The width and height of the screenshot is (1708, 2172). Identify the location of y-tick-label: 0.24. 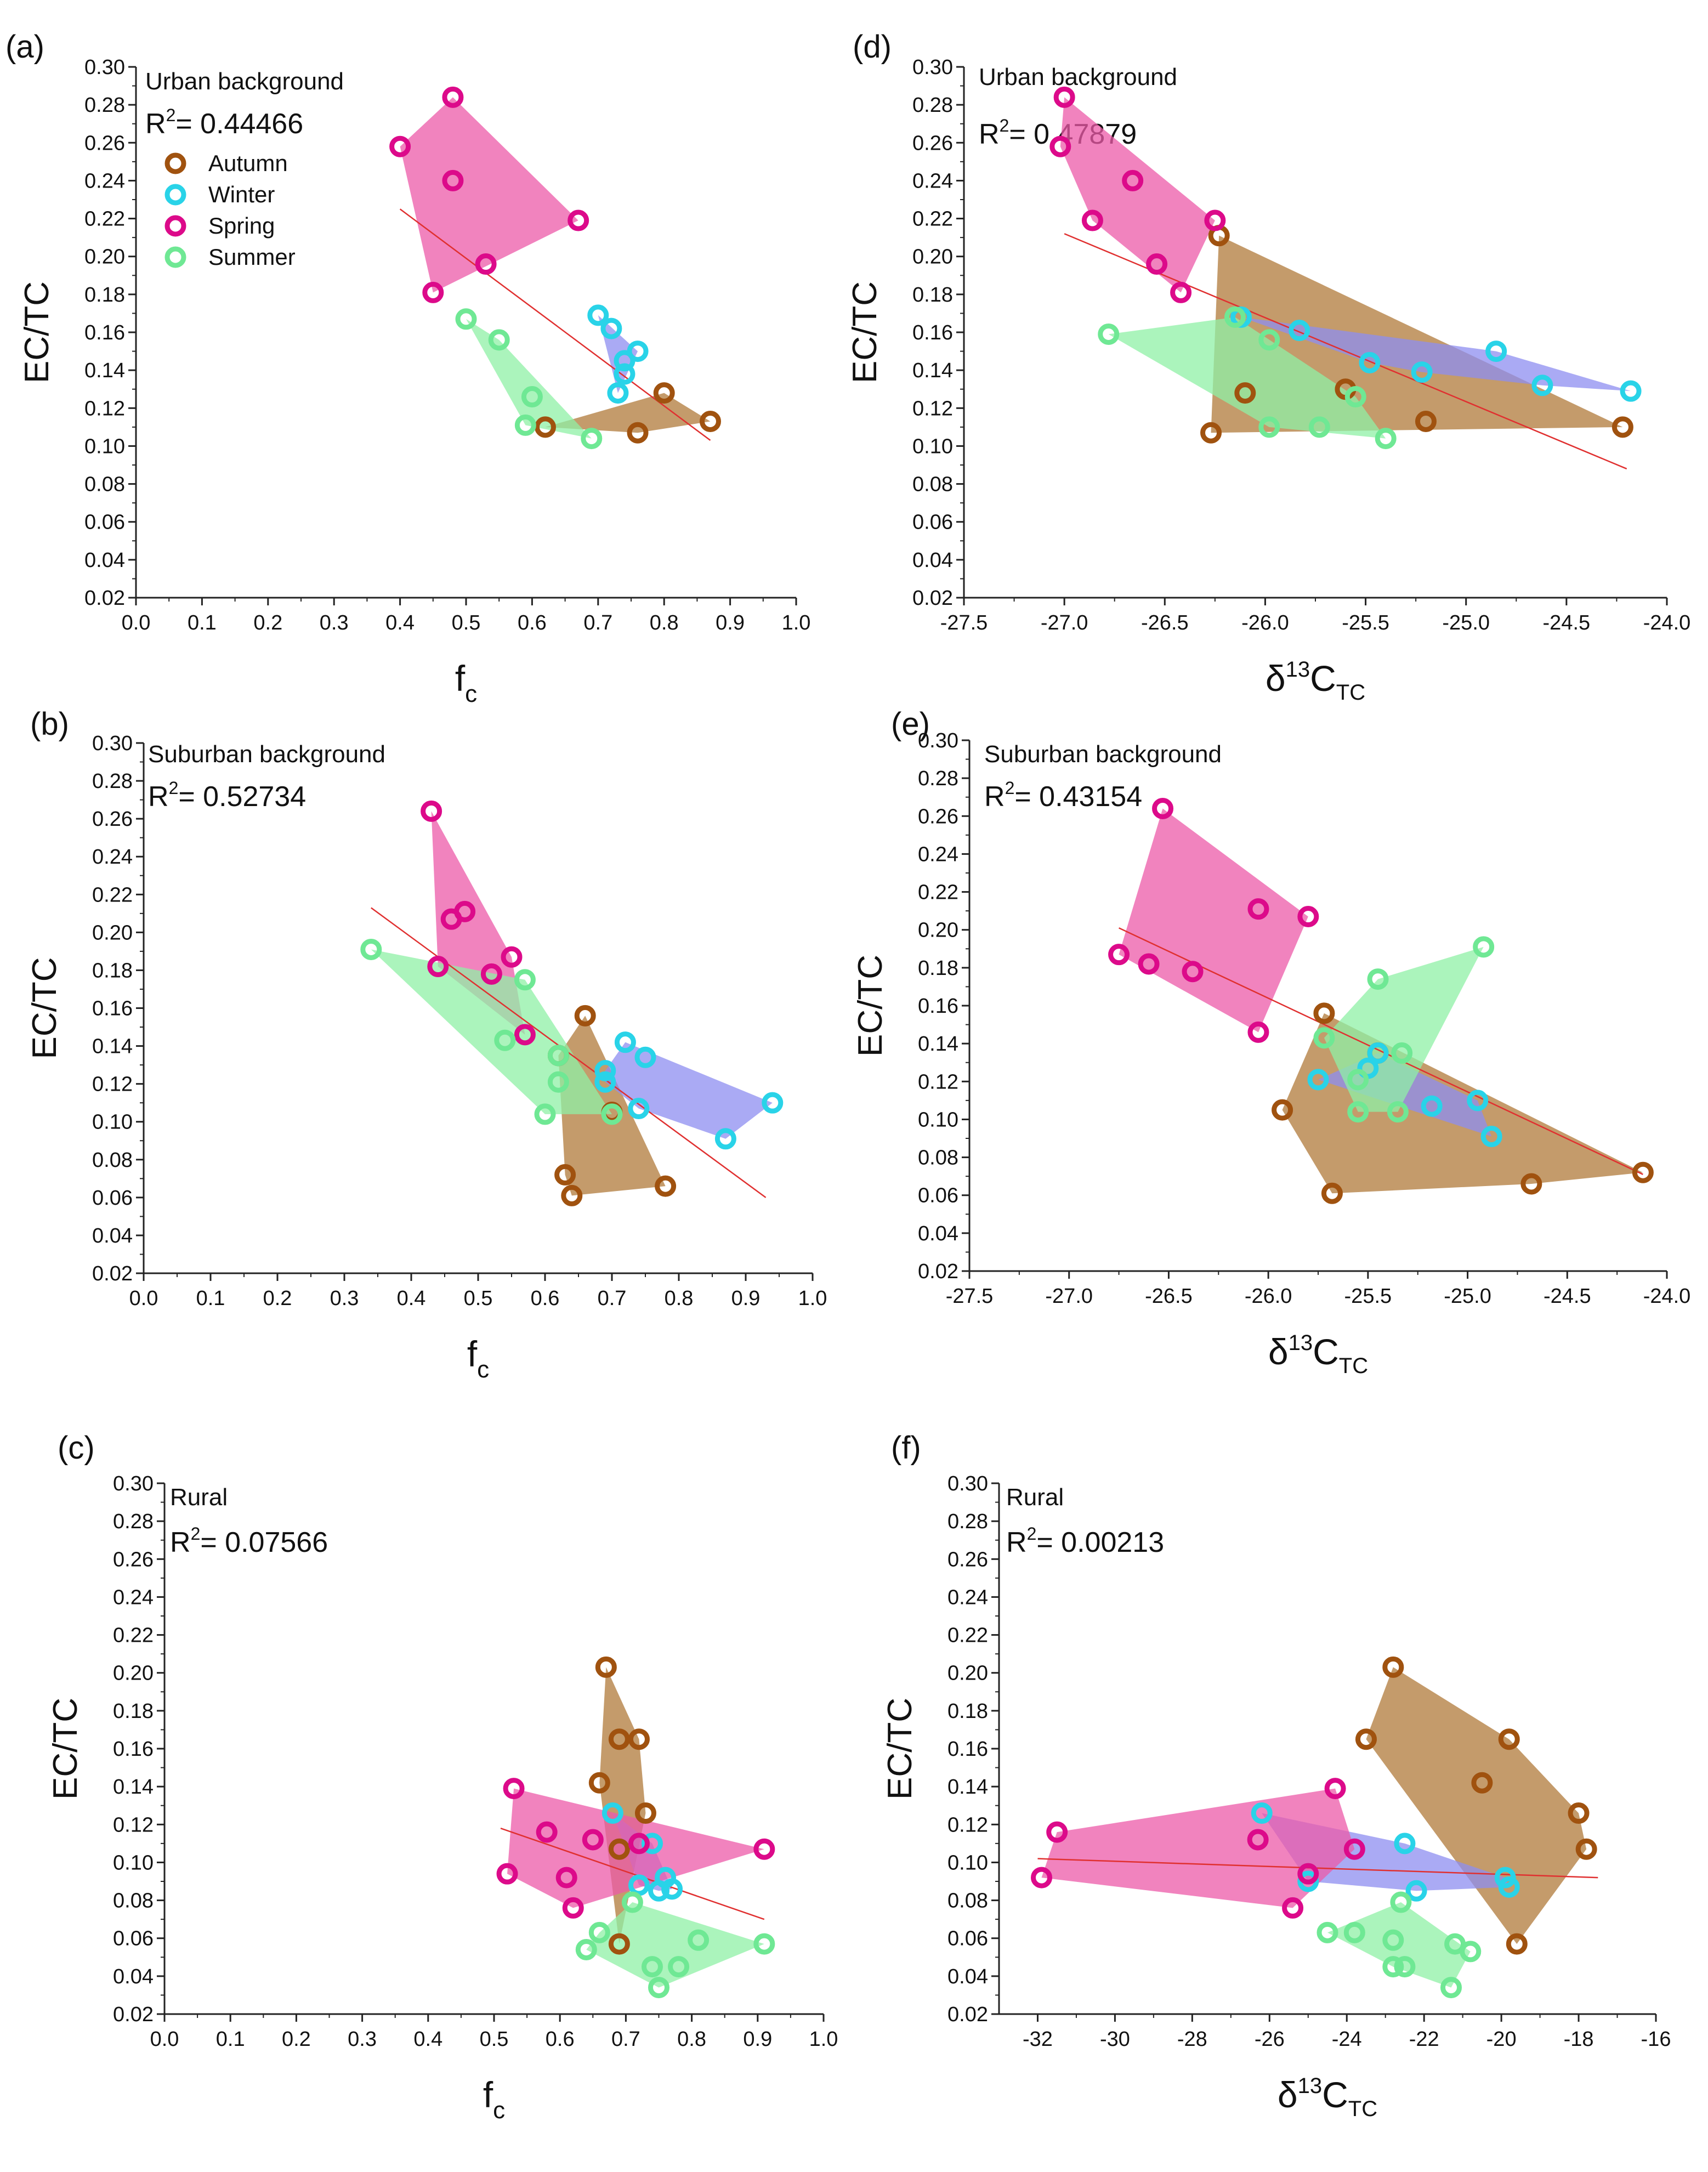
(938, 854).